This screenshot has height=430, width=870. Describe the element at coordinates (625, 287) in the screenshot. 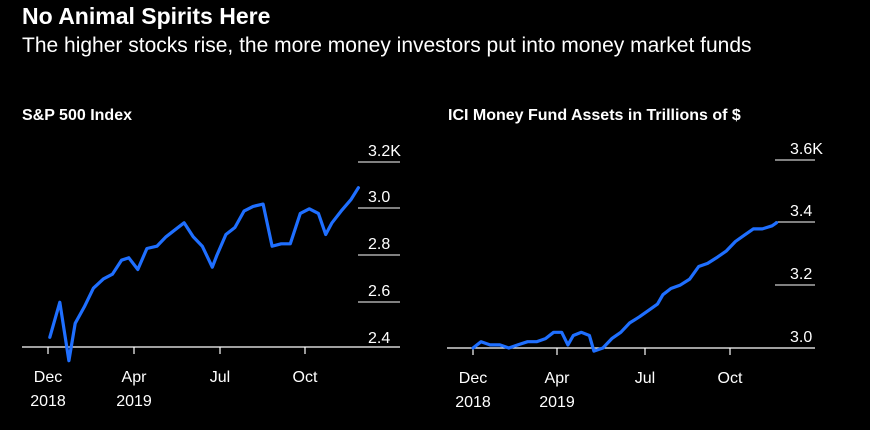

I see `money-fund-line` at that location.